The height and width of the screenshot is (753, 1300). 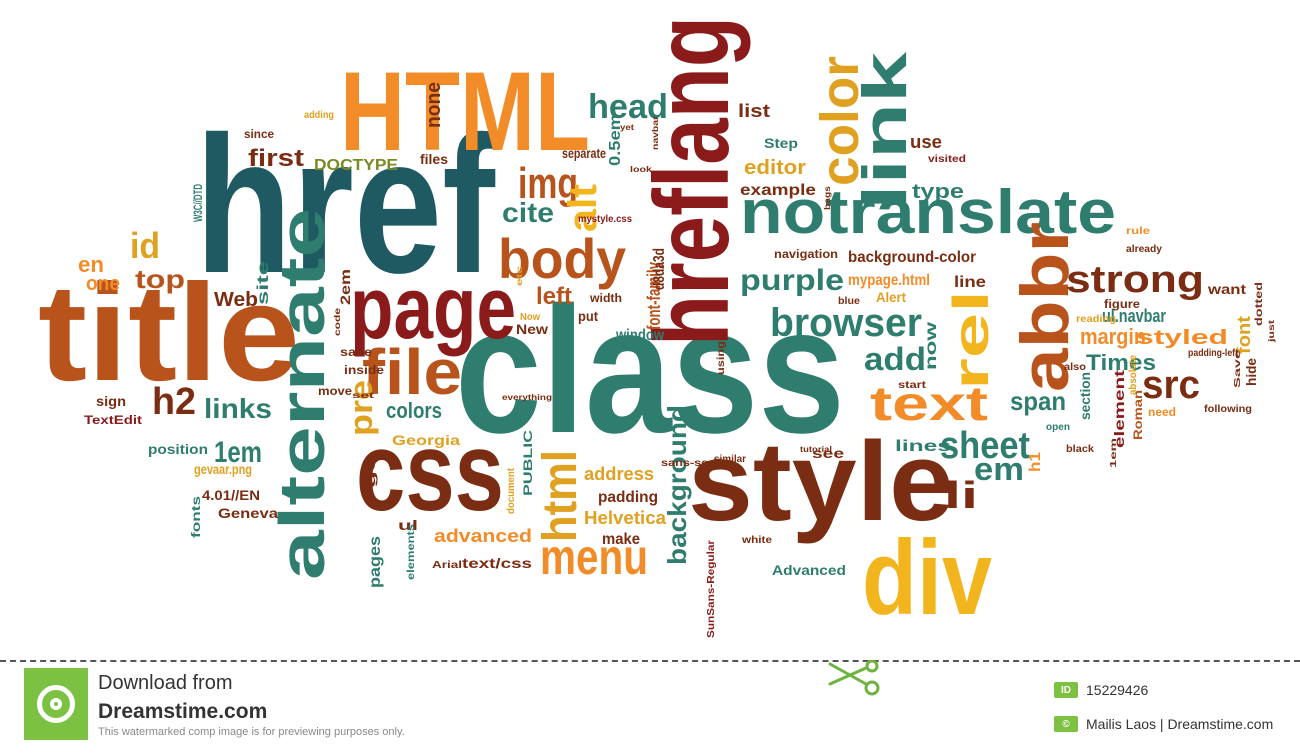 What do you see at coordinates (263, 283) in the screenshot?
I see `word-52: site` at bounding box center [263, 283].